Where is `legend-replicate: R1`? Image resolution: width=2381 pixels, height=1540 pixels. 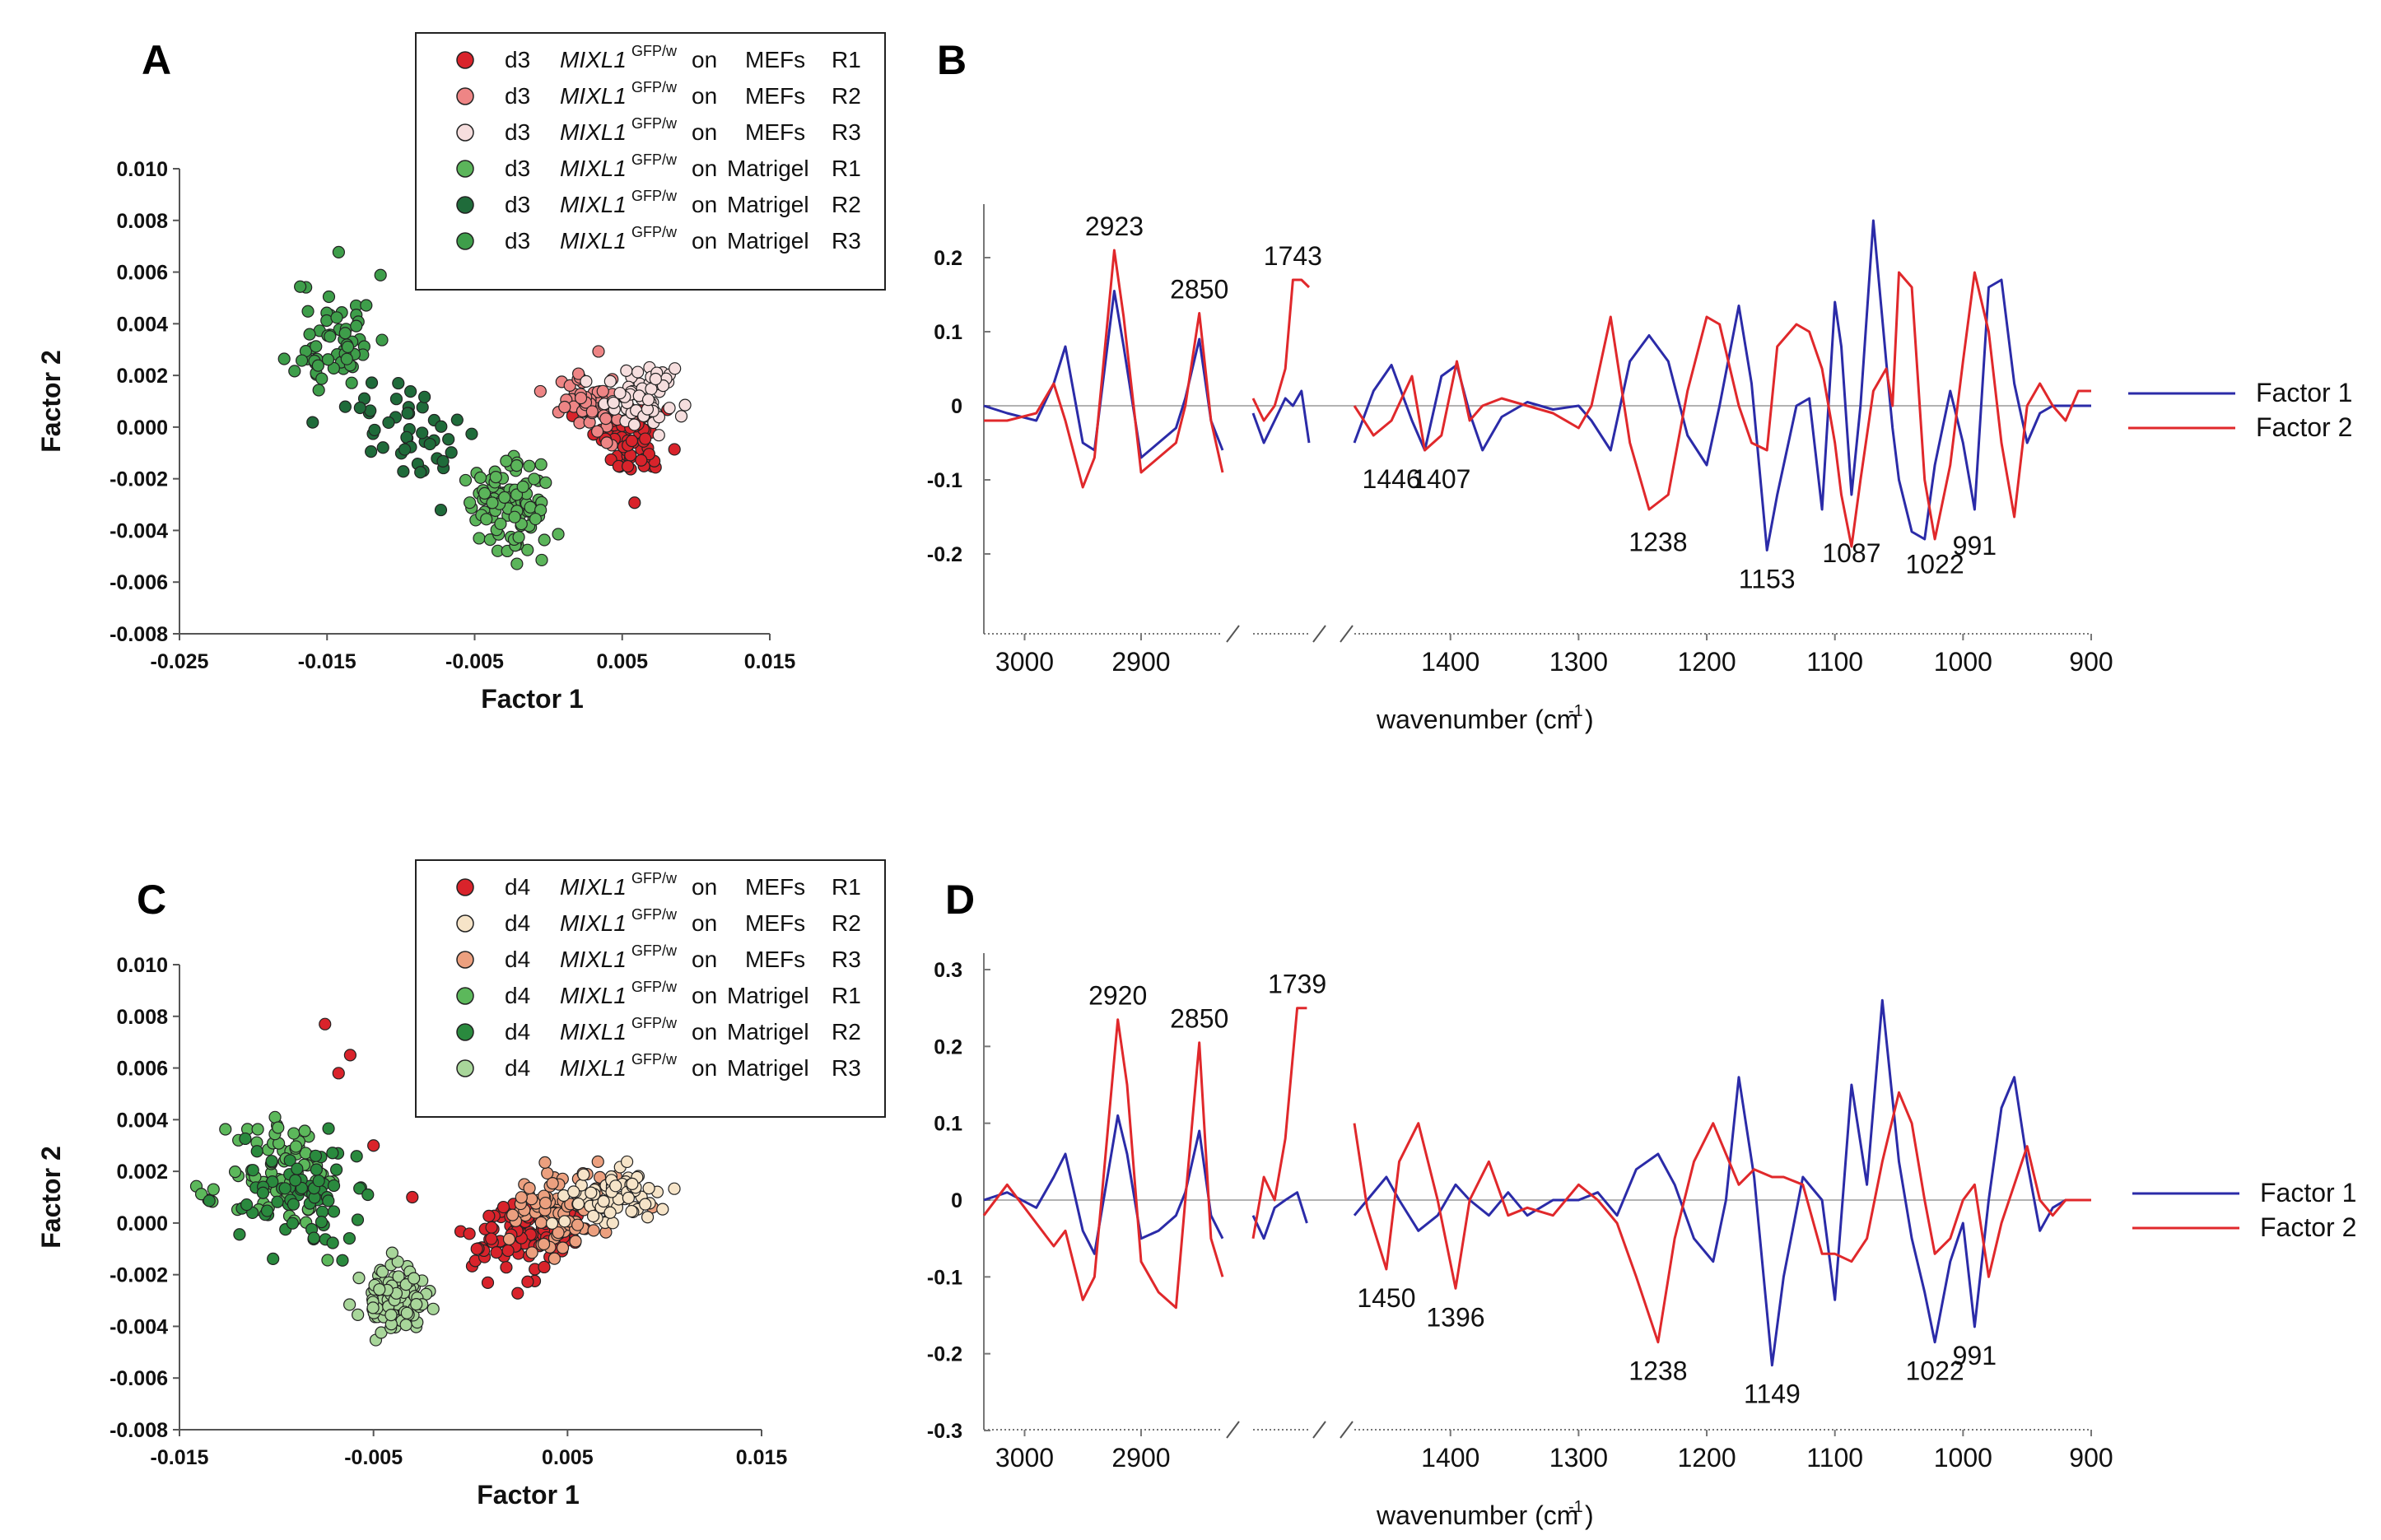 legend-replicate: R1 is located at coordinates (846, 996).